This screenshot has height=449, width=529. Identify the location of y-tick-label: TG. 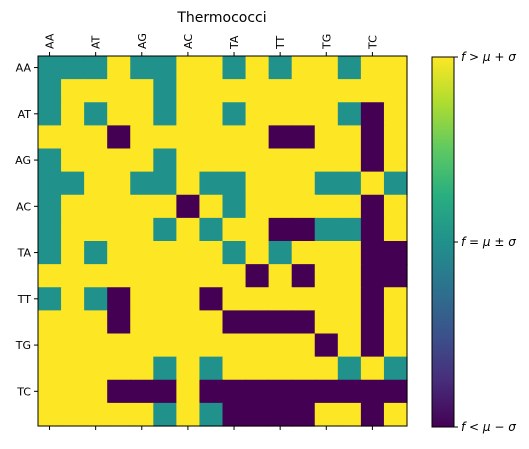
(23, 345).